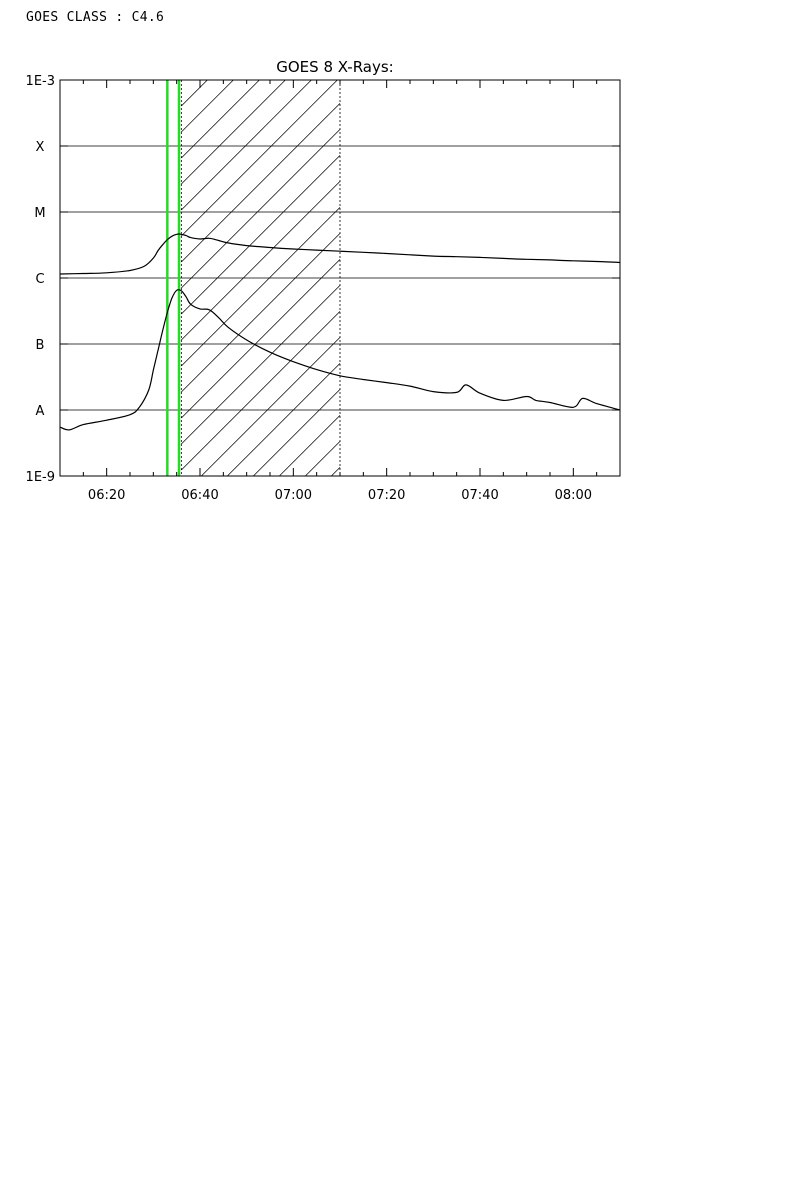  What do you see at coordinates (293, 495) in the screenshot?
I see `x-tick-label: 07:00` at bounding box center [293, 495].